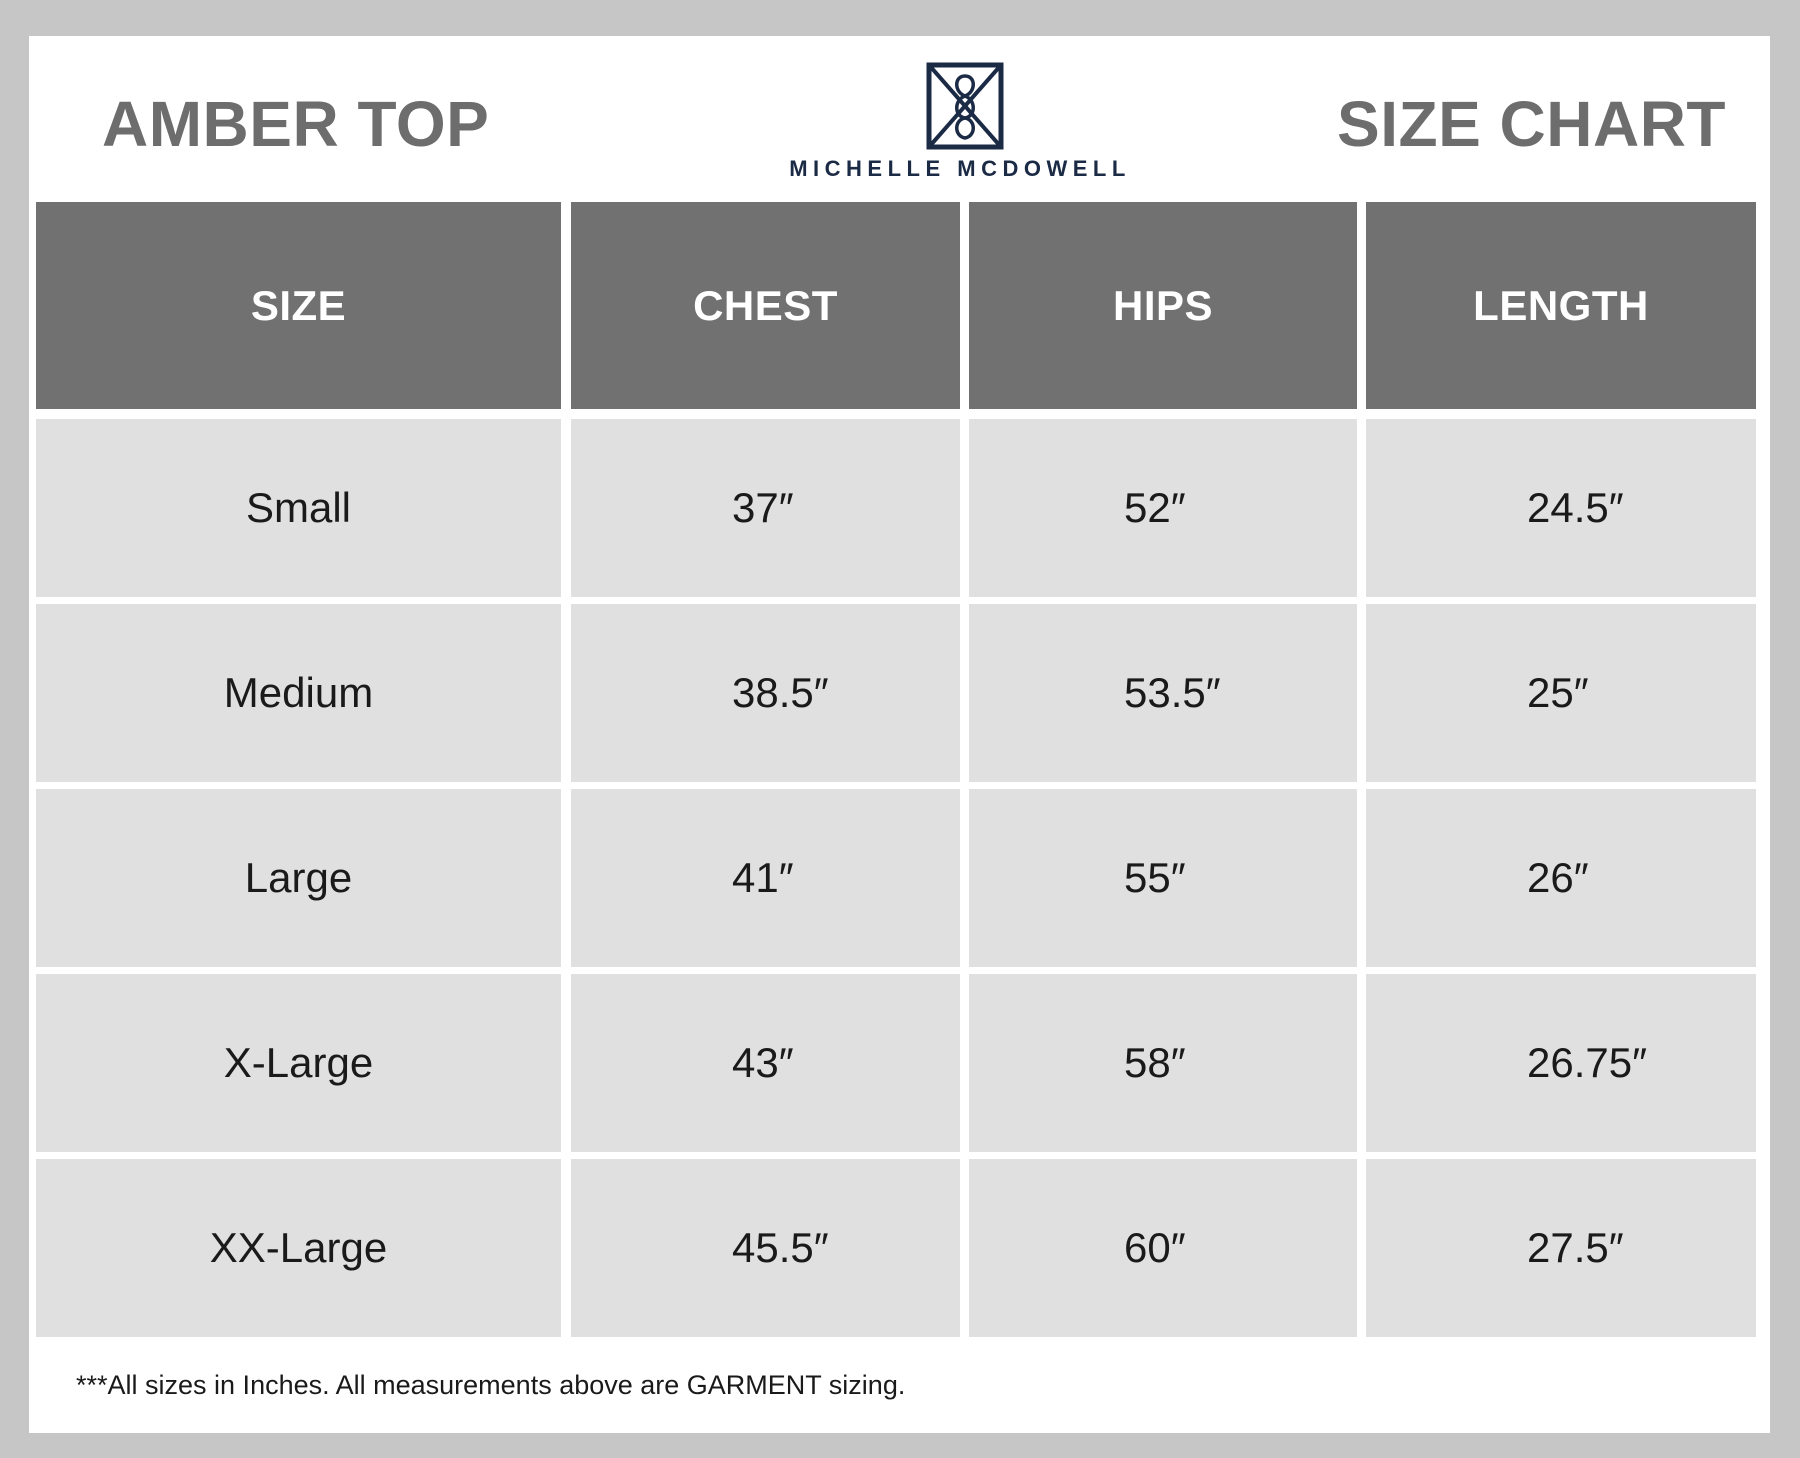 This screenshot has width=1800, height=1458. What do you see at coordinates (1163, 878) in the screenshot?
I see `table-cell-hips: 55″` at bounding box center [1163, 878].